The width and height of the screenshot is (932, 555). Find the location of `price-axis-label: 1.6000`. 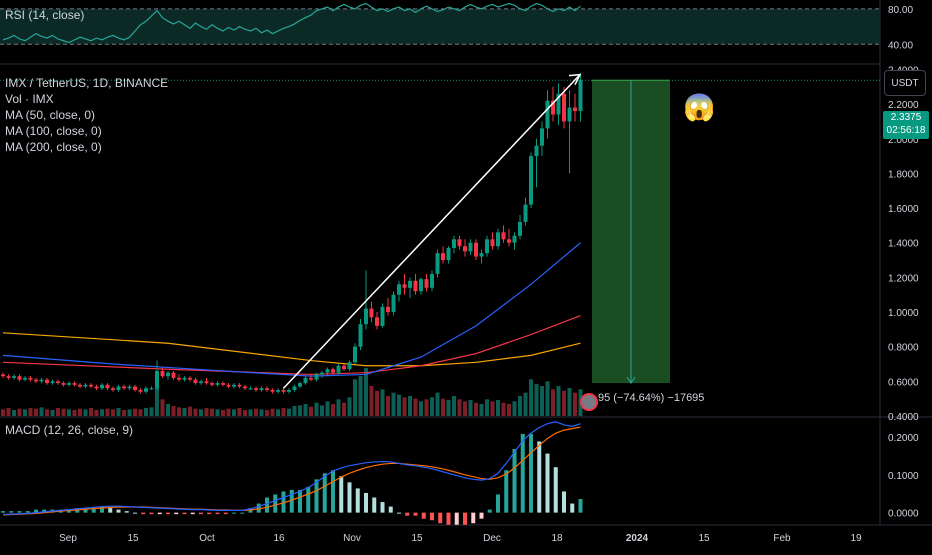

price-axis-label: 1.6000 is located at coordinates (903, 209).